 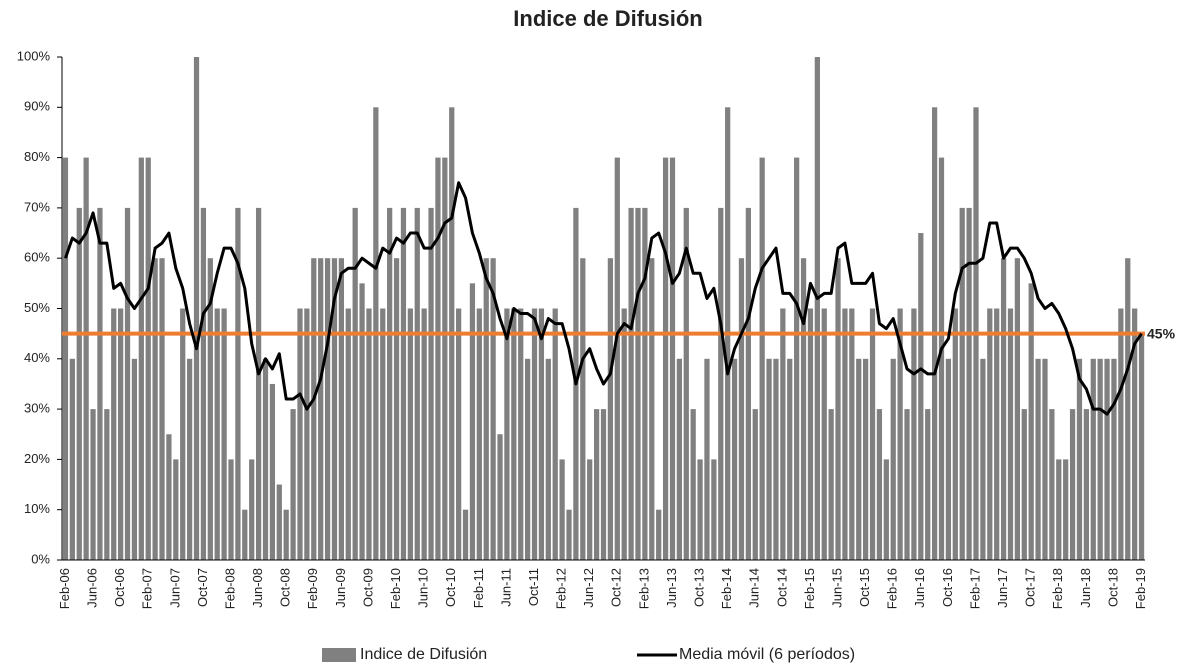 I want to click on x-tick-label: Feb-17, so click(x=974, y=588).